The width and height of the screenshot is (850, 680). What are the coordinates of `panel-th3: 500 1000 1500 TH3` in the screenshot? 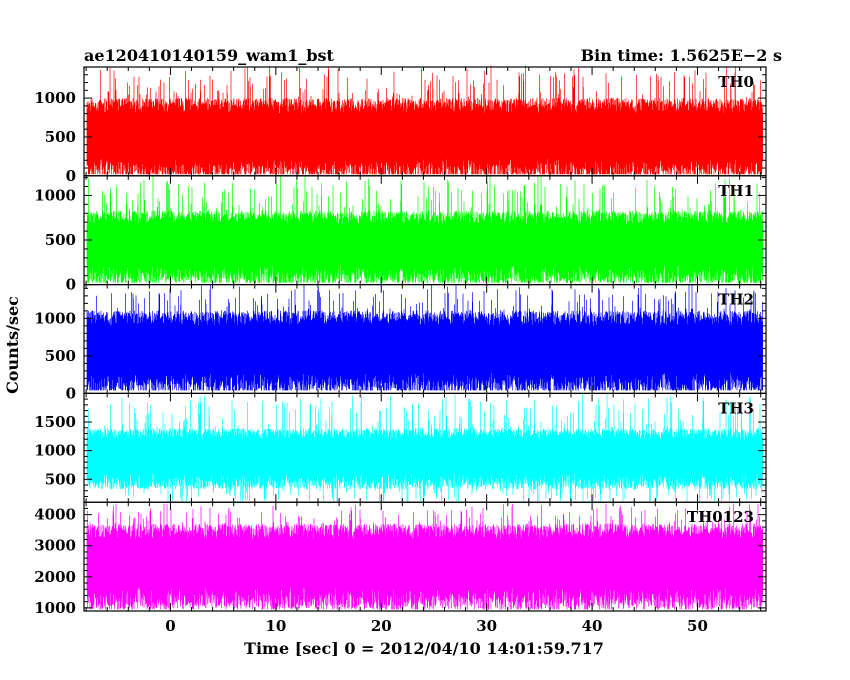 It's located at (400, 447).